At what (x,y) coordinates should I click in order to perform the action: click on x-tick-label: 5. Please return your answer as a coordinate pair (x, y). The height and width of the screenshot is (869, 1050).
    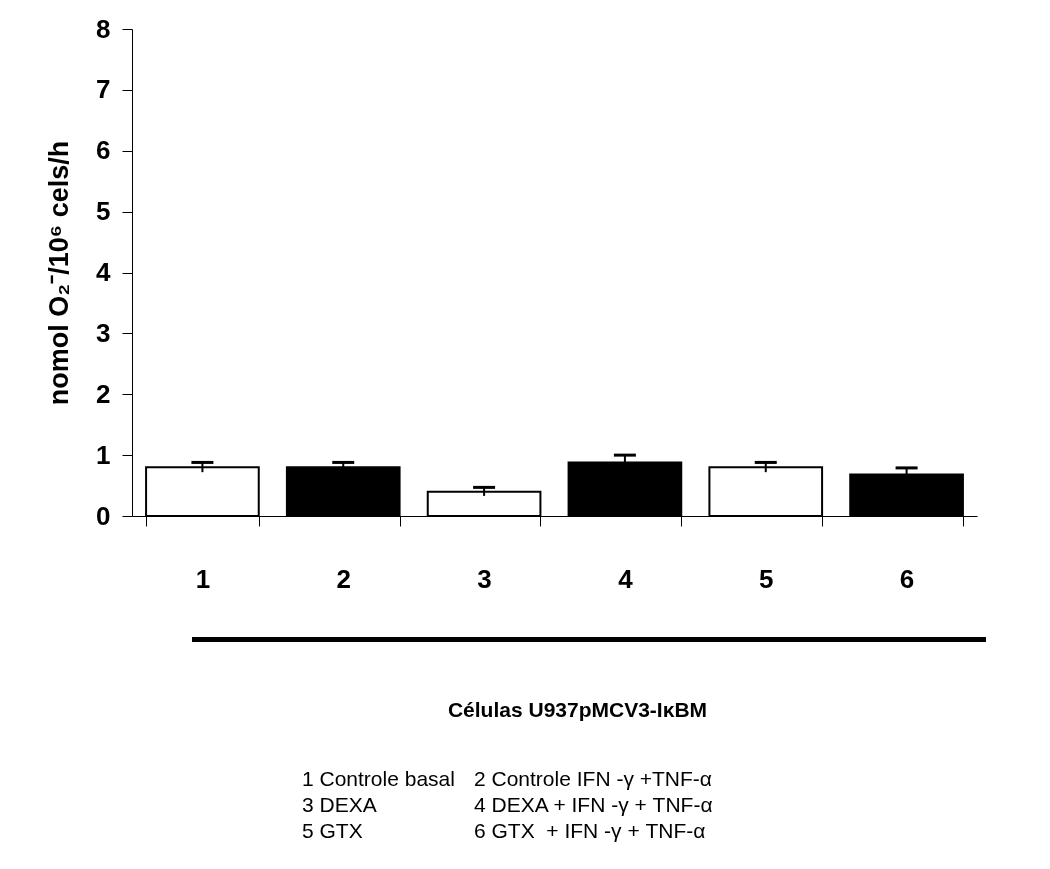
    Looking at the image, I should click on (766, 578).